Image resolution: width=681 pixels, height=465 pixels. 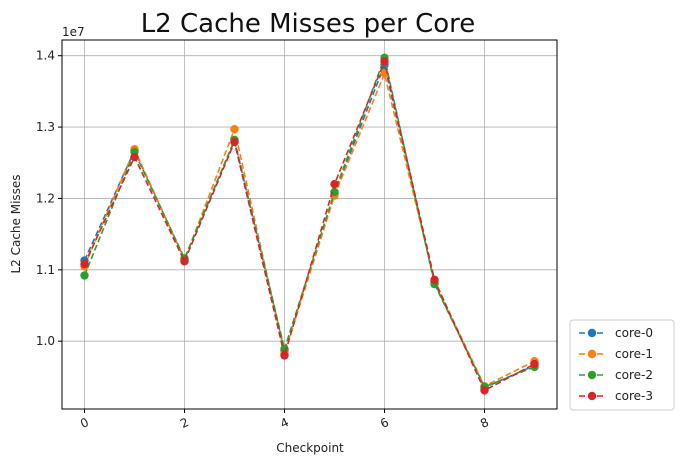 What do you see at coordinates (45, 341) in the screenshot?
I see `y-tick-label: 1.0` at bounding box center [45, 341].